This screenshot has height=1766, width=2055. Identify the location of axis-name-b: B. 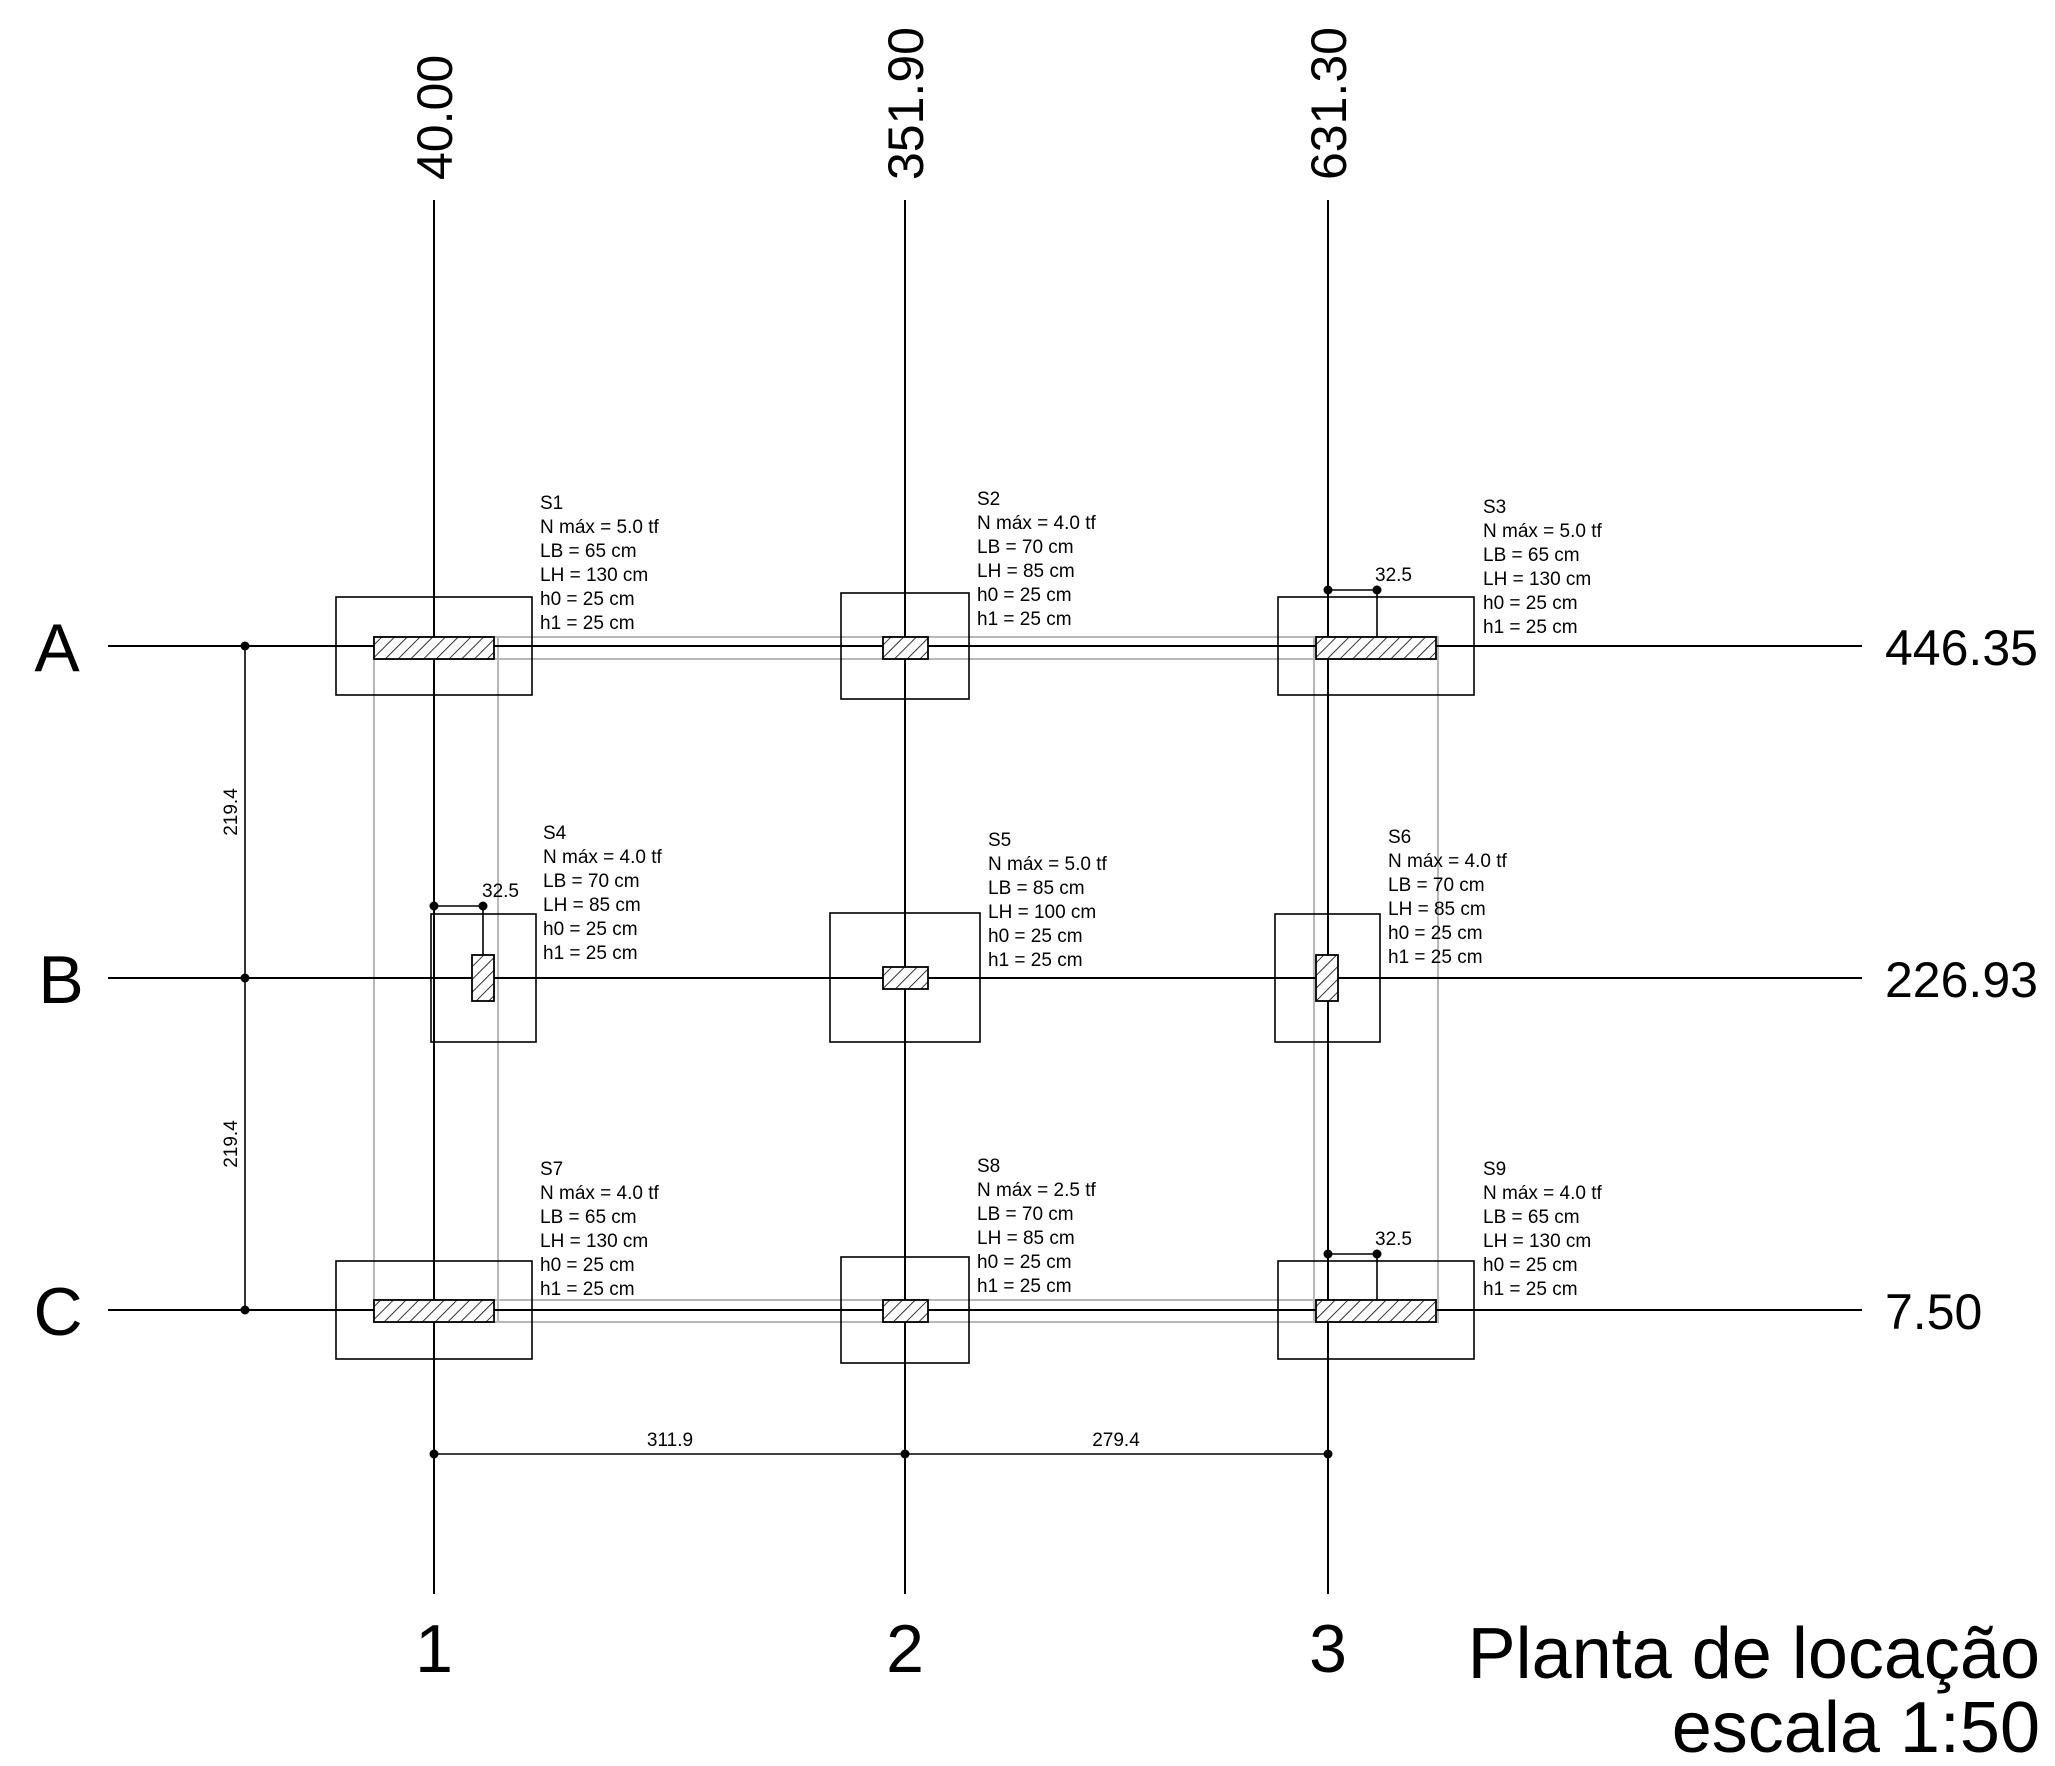
(60, 980).